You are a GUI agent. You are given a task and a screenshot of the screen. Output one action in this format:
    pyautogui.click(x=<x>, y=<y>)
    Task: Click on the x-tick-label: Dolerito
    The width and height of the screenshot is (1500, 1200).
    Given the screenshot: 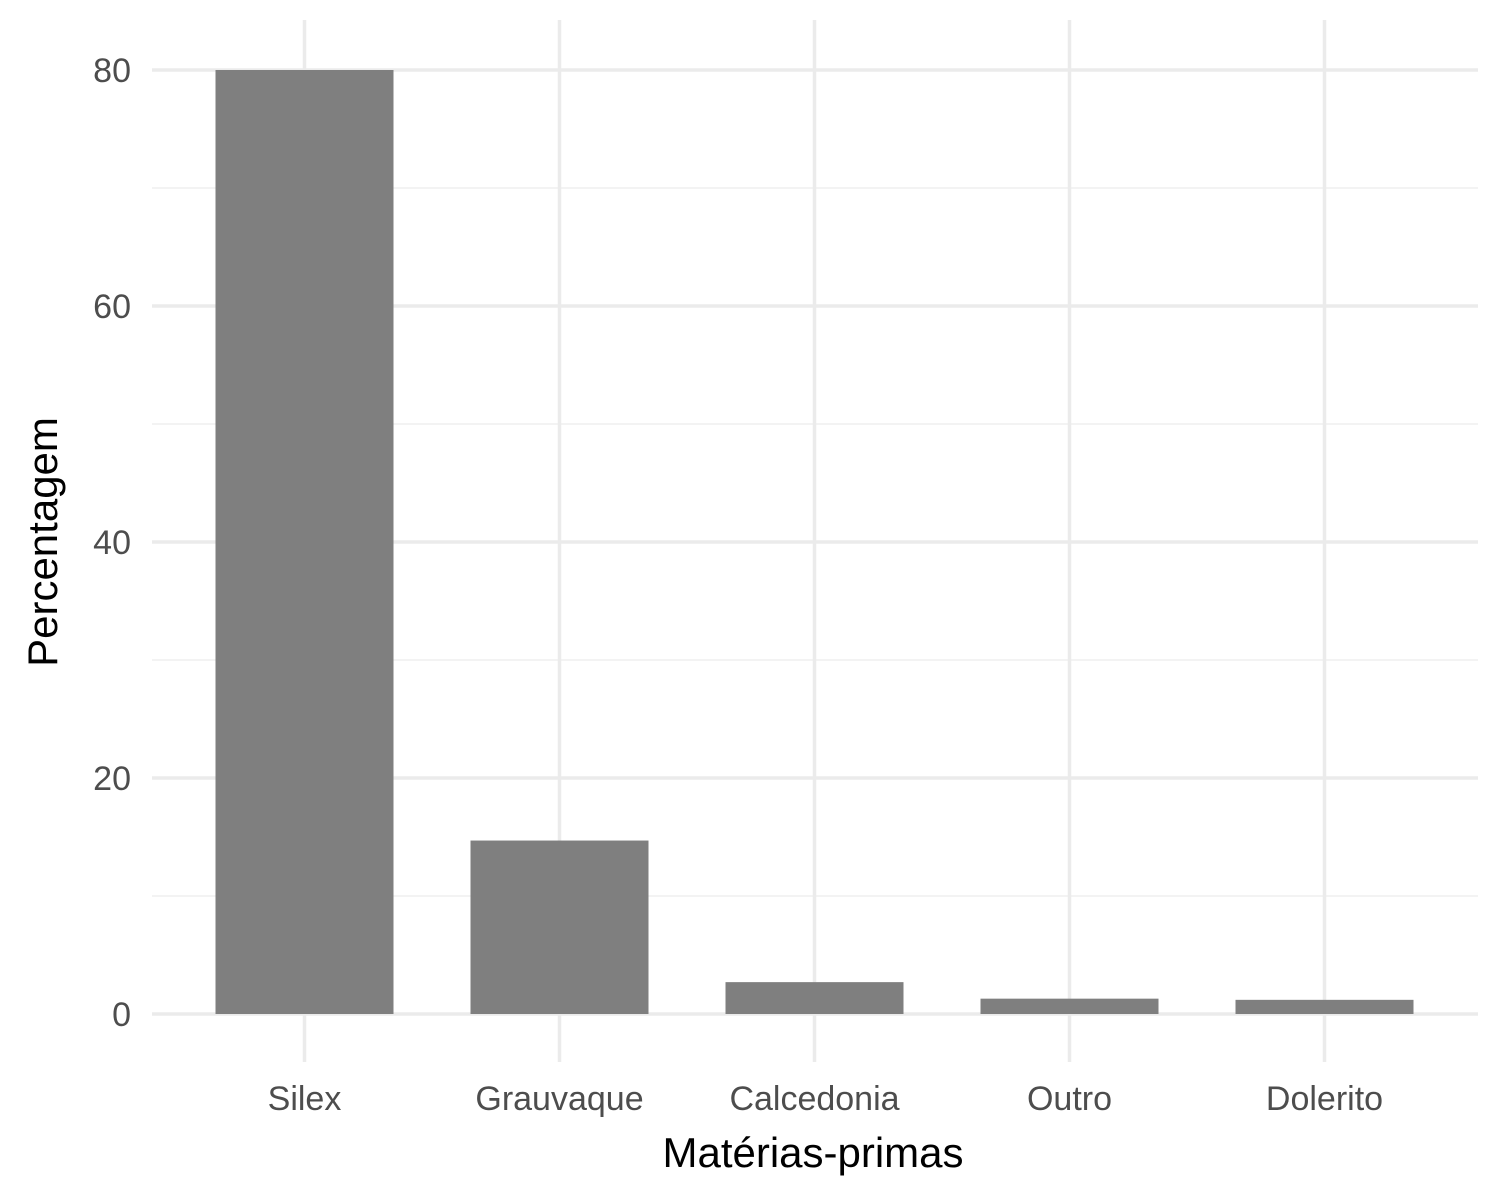 What is the action you would take?
    pyautogui.click(x=1324, y=1099)
    